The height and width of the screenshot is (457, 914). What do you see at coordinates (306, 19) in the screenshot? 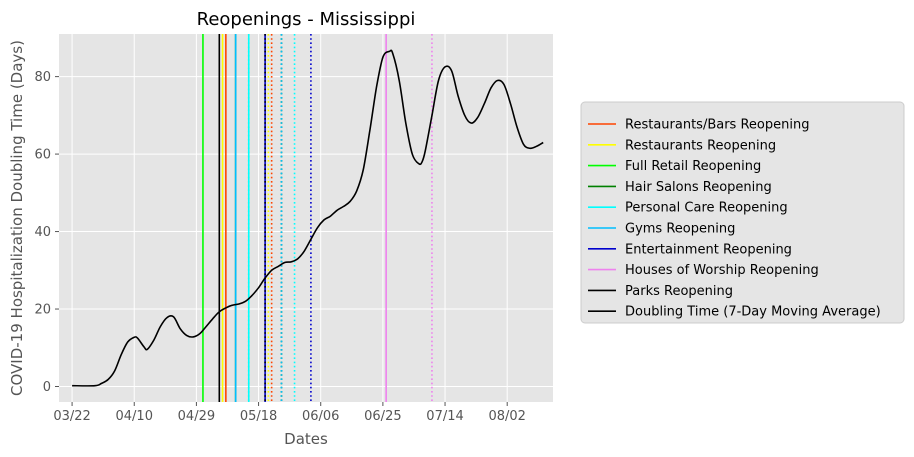
I see `chart-title: Reopenings - Mississippi` at bounding box center [306, 19].